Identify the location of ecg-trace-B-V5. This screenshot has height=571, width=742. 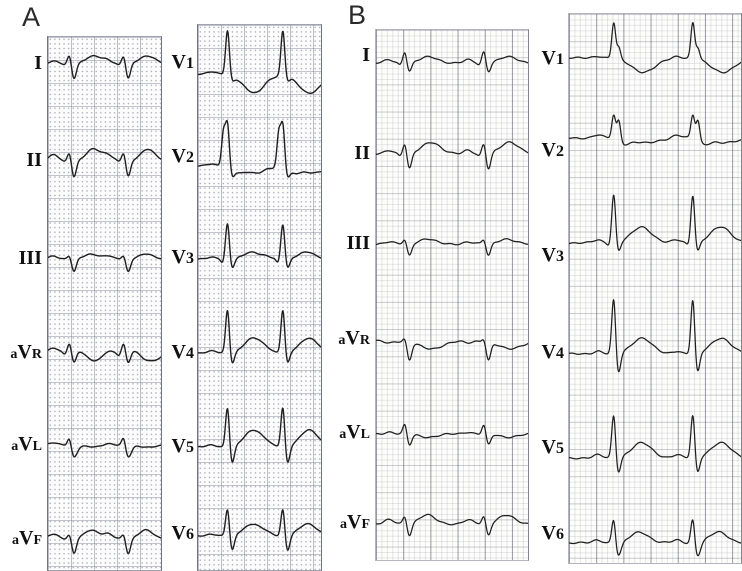
(655, 444).